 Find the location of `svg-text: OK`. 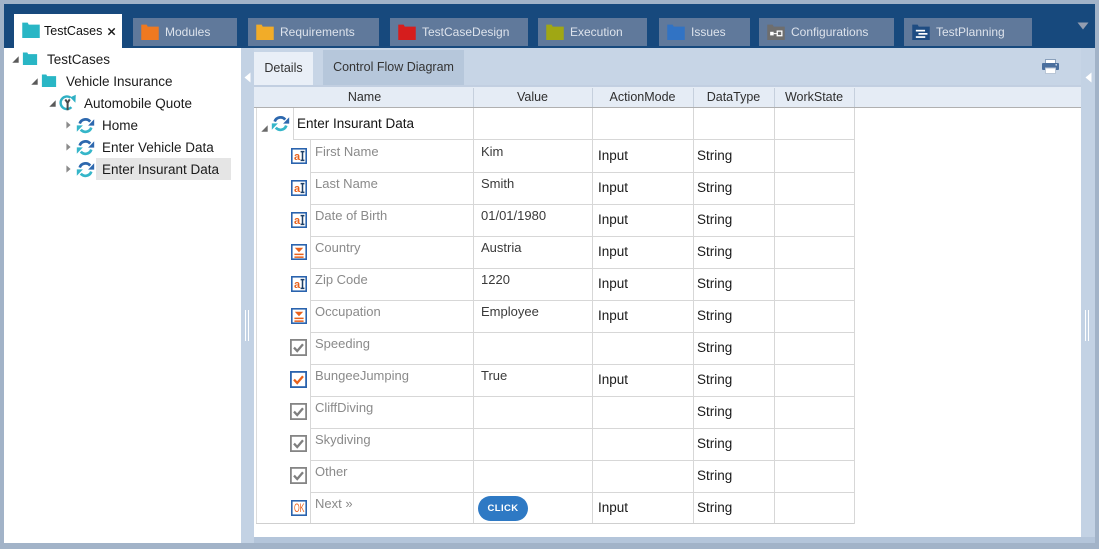

svg-text: OK is located at coordinates (299, 509).